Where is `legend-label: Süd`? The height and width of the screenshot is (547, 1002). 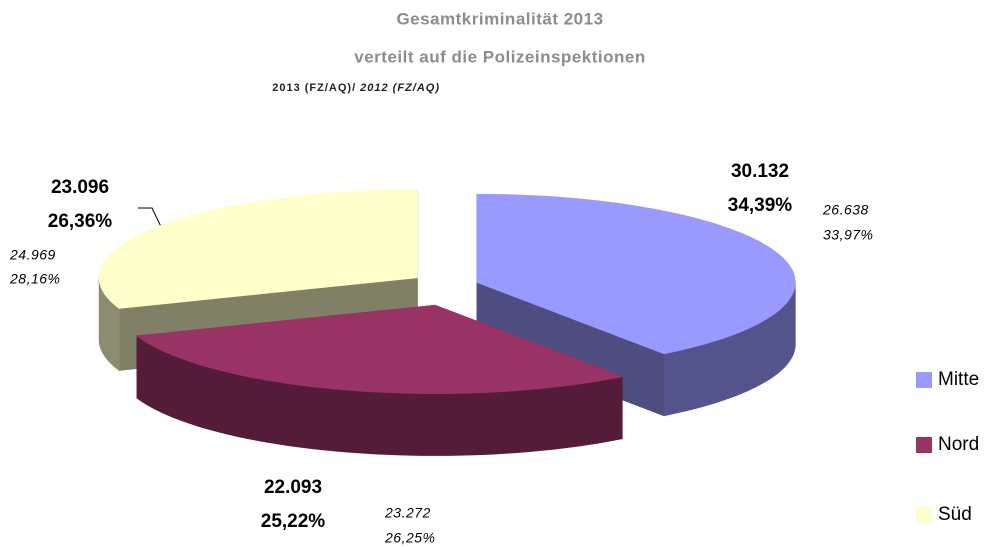 legend-label: Süd is located at coordinates (955, 514).